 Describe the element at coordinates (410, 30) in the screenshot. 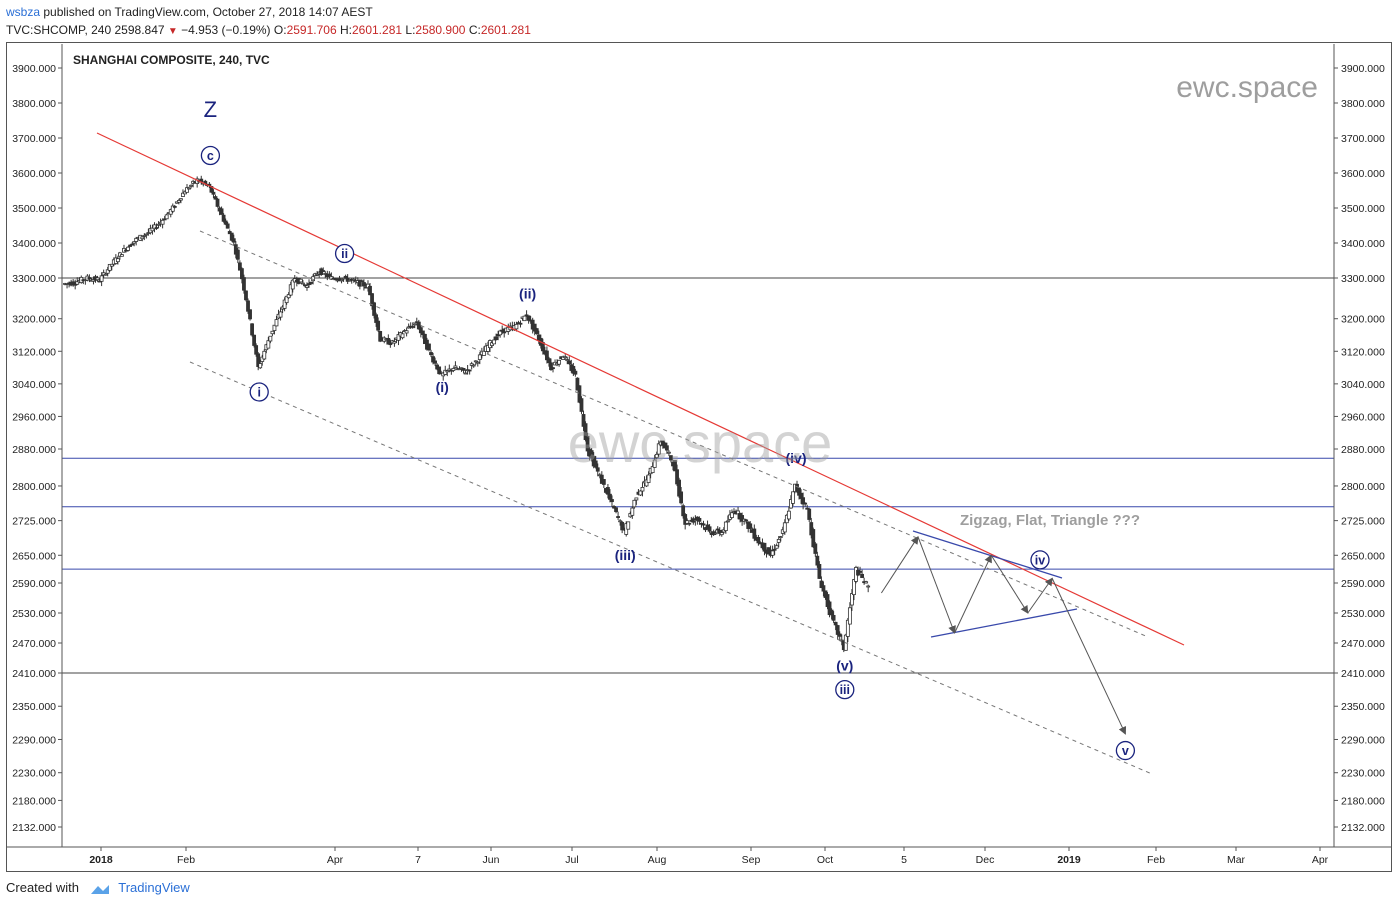

I see `low-label: L:` at that location.